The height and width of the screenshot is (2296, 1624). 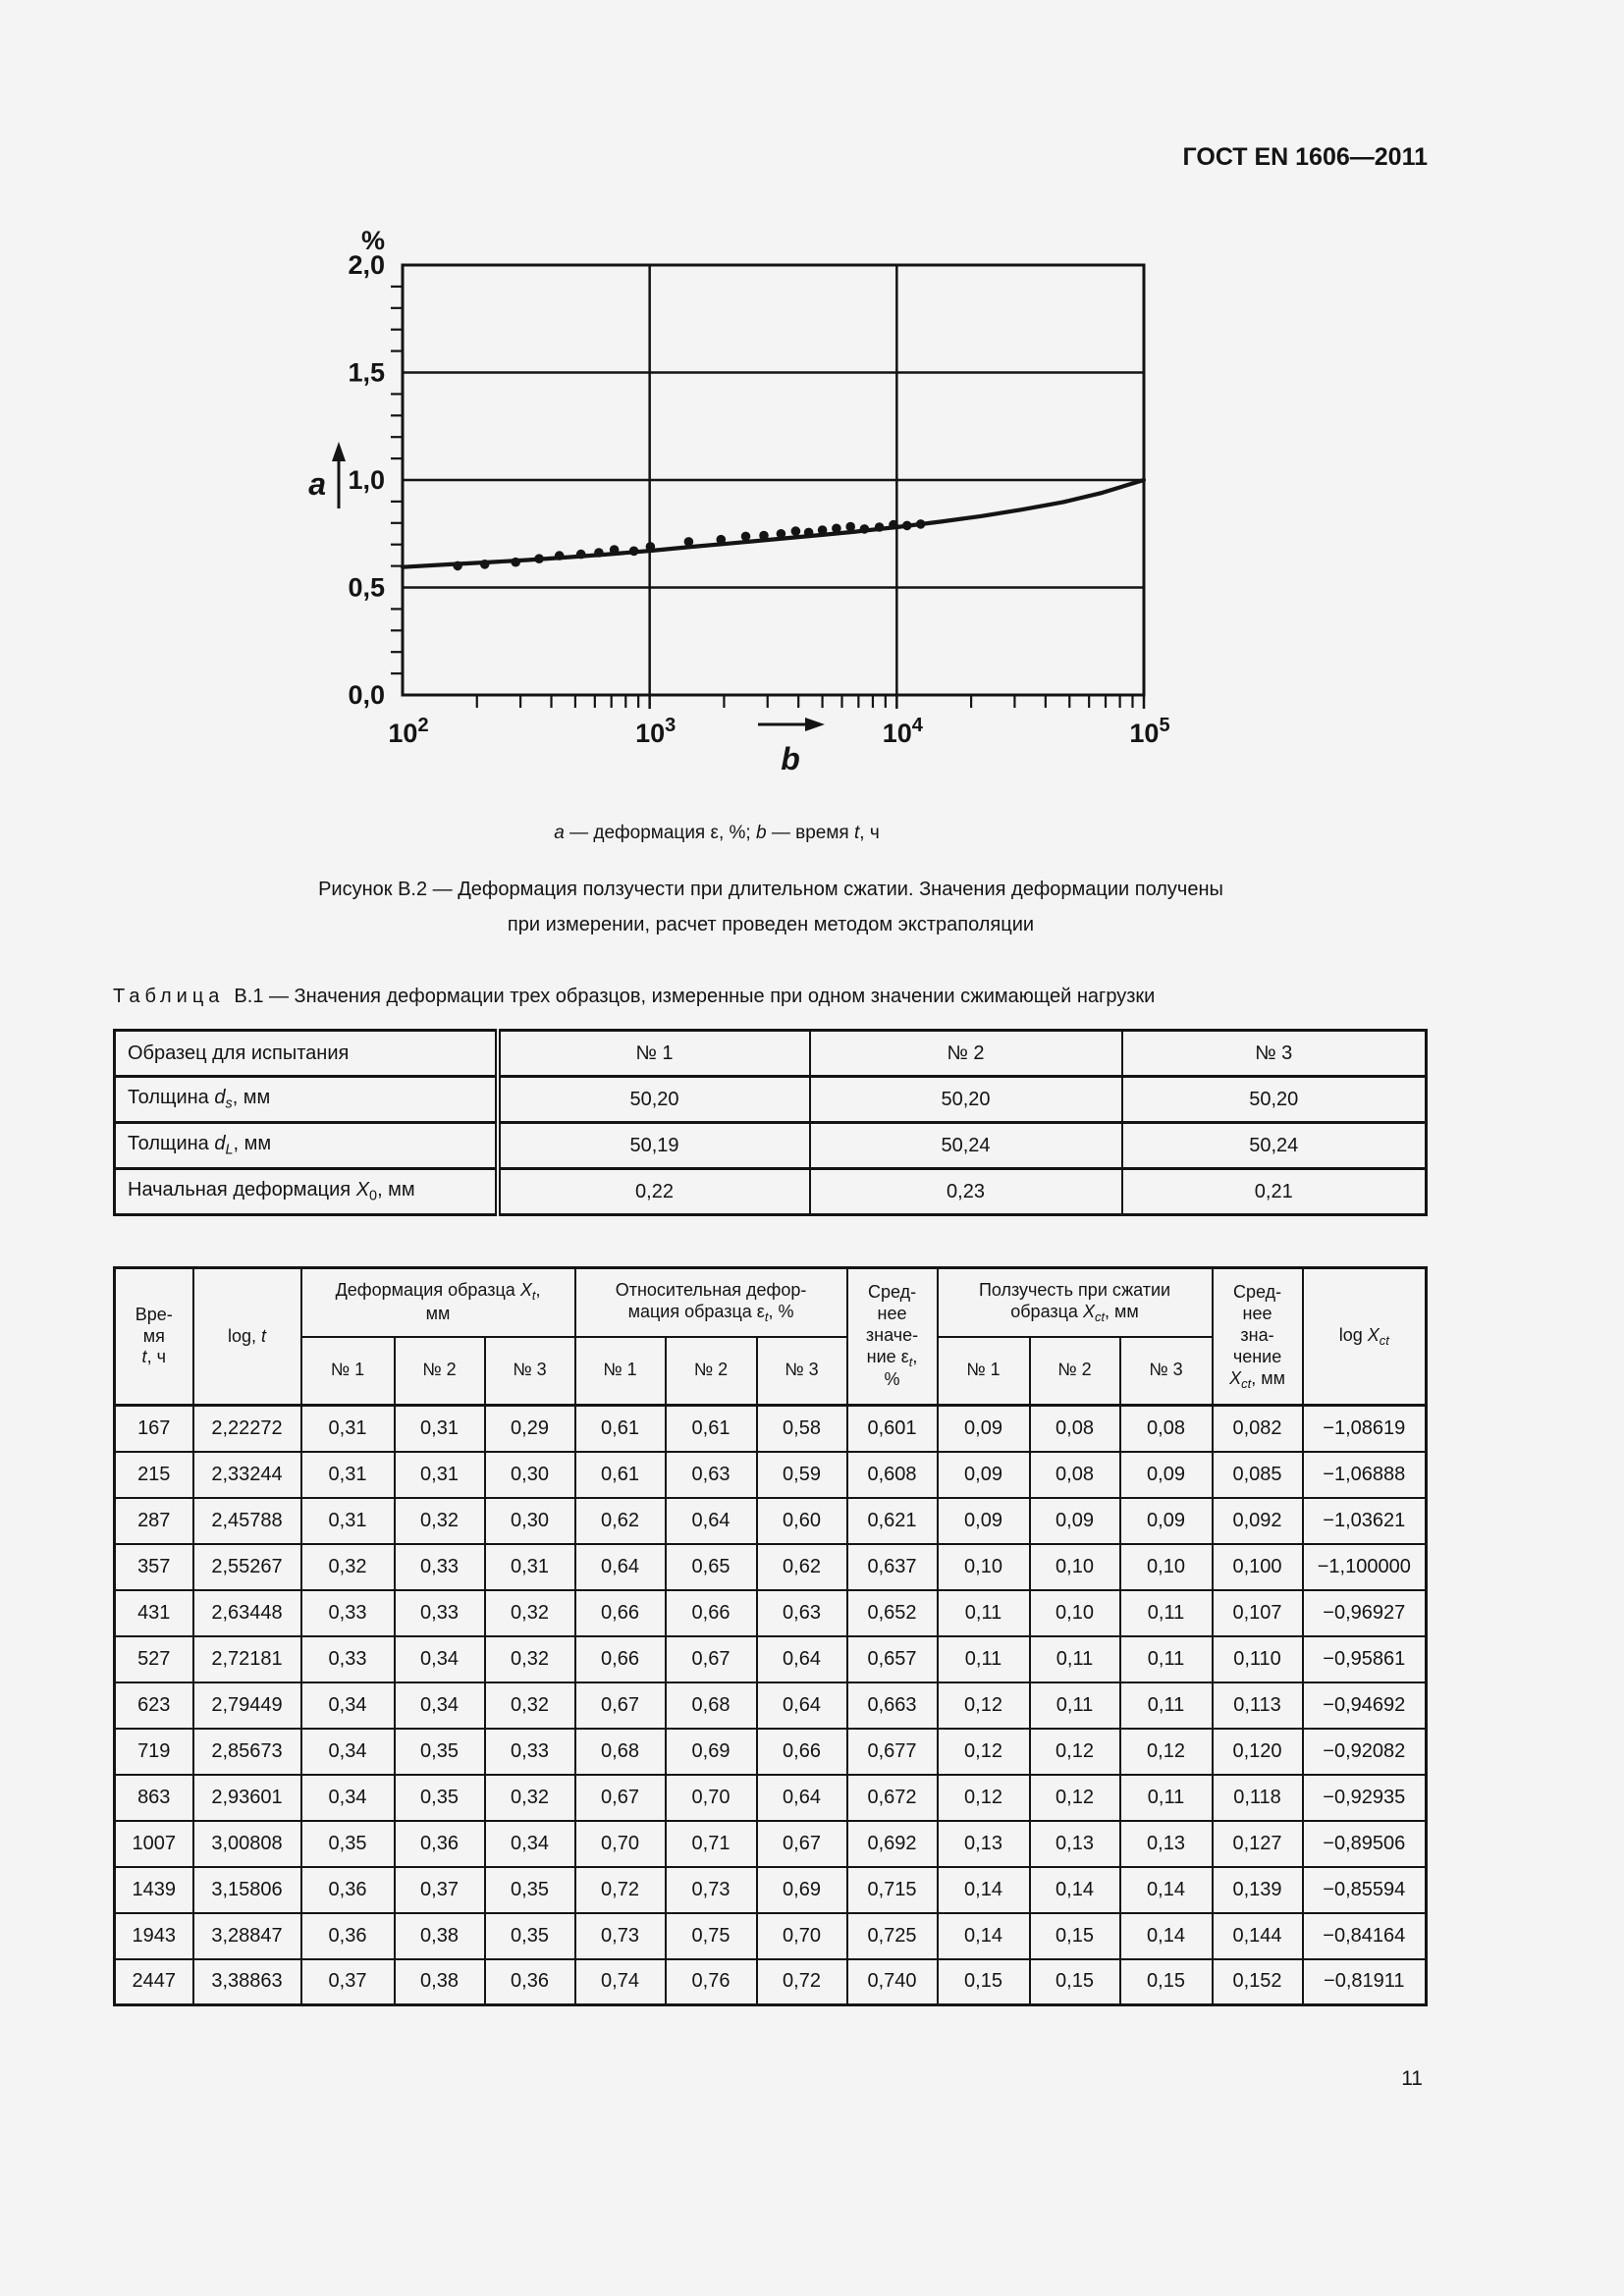 I want to click on value-cell: 2,85673, so click(x=246, y=1751).